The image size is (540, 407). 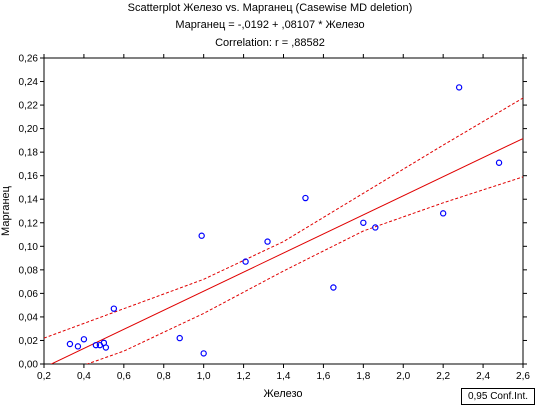 What do you see at coordinates (29, 153) in the screenshot?
I see `y-tick-label: 0,18` at bounding box center [29, 153].